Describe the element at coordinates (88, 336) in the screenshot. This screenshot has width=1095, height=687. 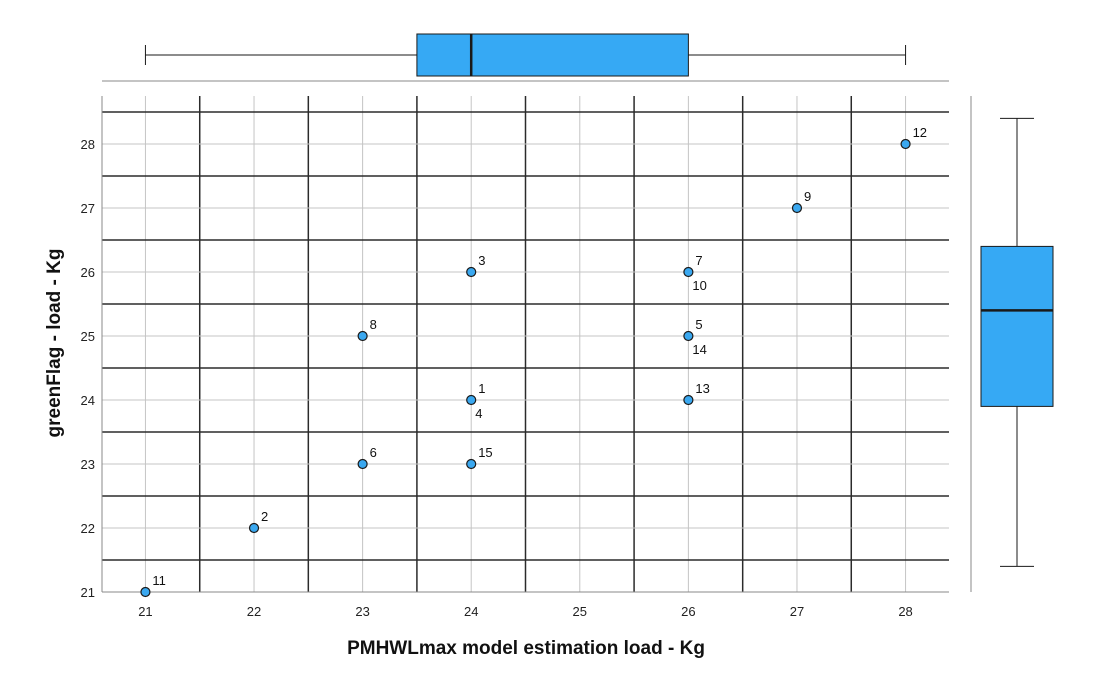
I see `y-tick-label: 25` at that location.